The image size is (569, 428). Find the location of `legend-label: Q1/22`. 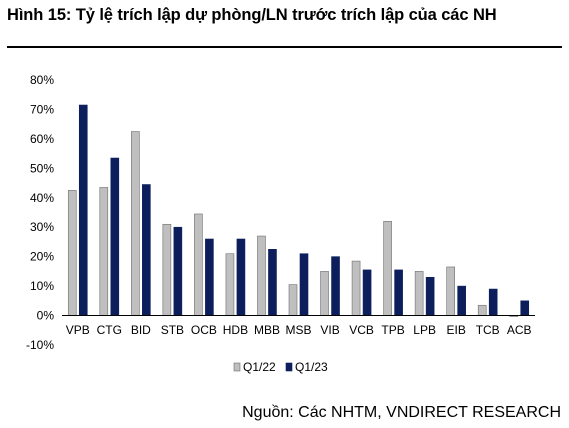

legend-label: Q1/22 is located at coordinates (259, 367).